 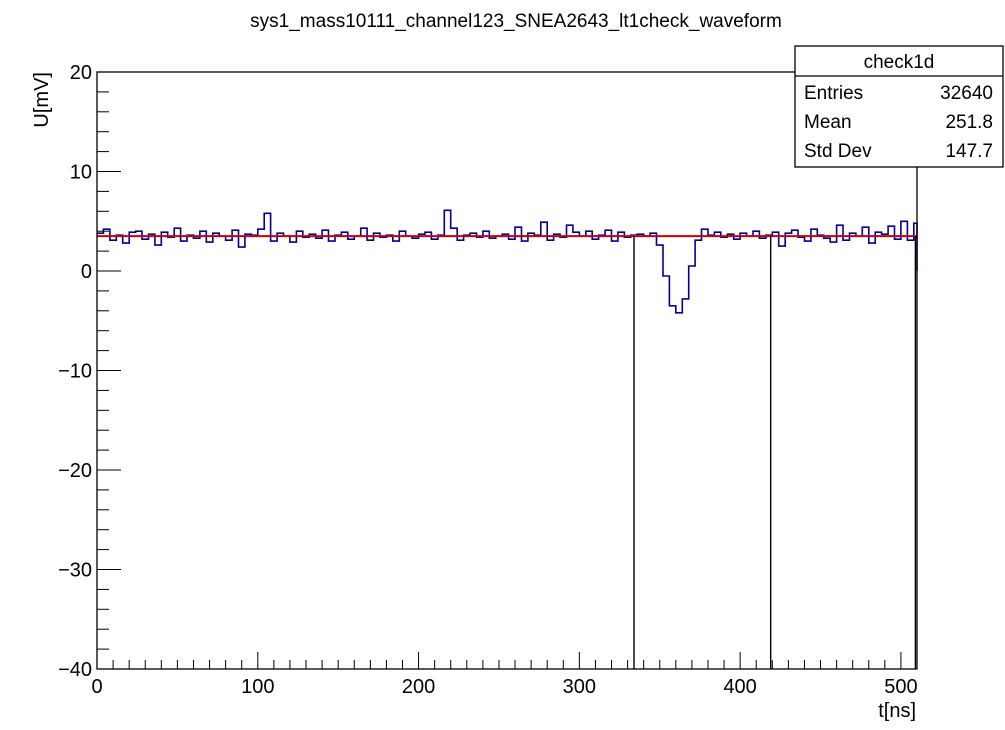 What do you see at coordinates (739, 687) in the screenshot?
I see `x-tick-label: 400` at bounding box center [739, 687].